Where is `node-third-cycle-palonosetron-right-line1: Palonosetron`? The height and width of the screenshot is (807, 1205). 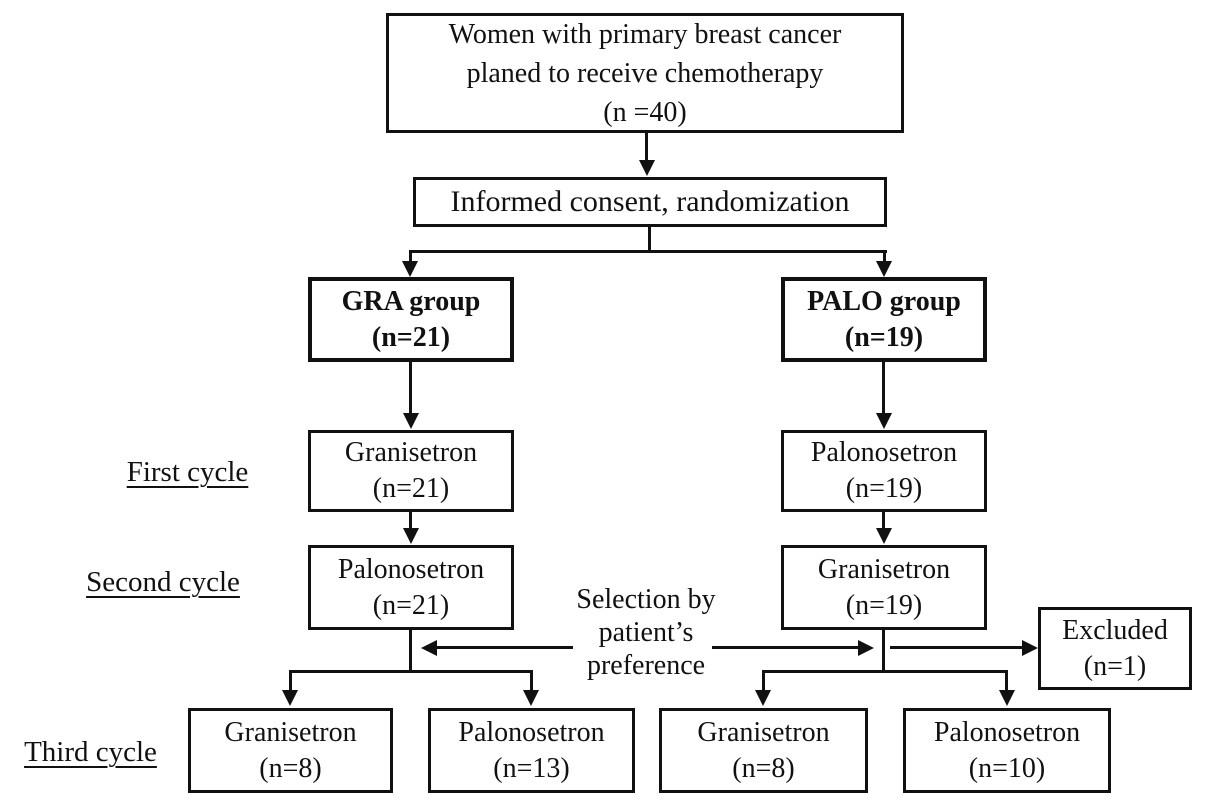 node-third-cycle-palonosetron-right-line1: Palonosetron is located at coordinates (1007, 732).